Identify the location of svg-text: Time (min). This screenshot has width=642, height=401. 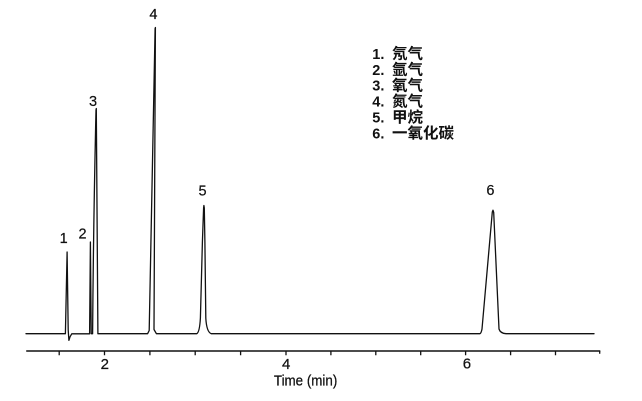
(305, 382).